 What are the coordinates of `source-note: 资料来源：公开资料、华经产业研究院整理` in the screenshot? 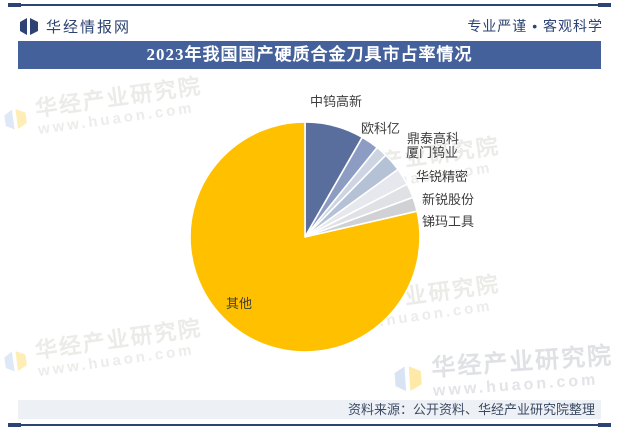 It's located at (309, 409).